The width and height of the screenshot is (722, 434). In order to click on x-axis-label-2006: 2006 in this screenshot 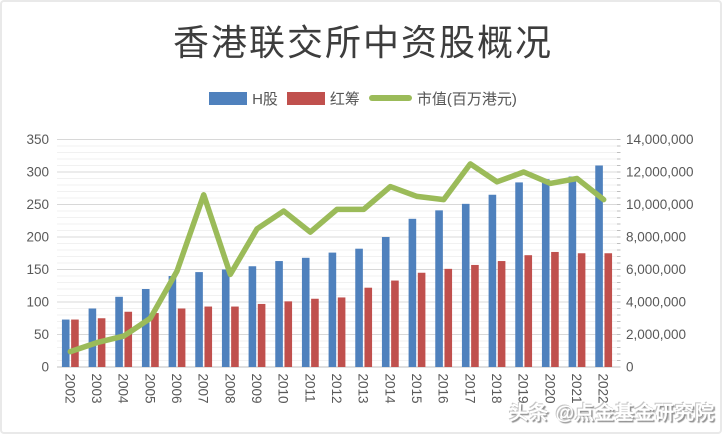, I will do `click(176, 389)`.